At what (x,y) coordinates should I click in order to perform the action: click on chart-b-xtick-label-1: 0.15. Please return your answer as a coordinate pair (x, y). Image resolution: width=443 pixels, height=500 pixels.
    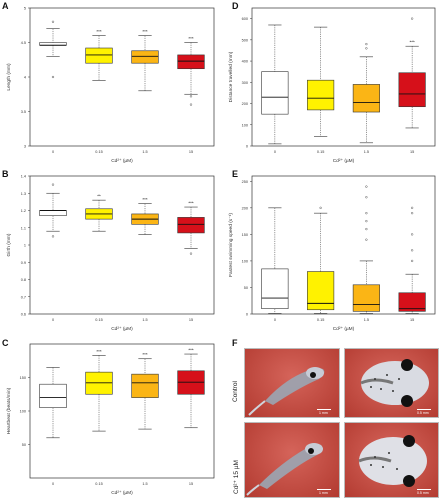
    Looking at the image, I should click on (98, 320).